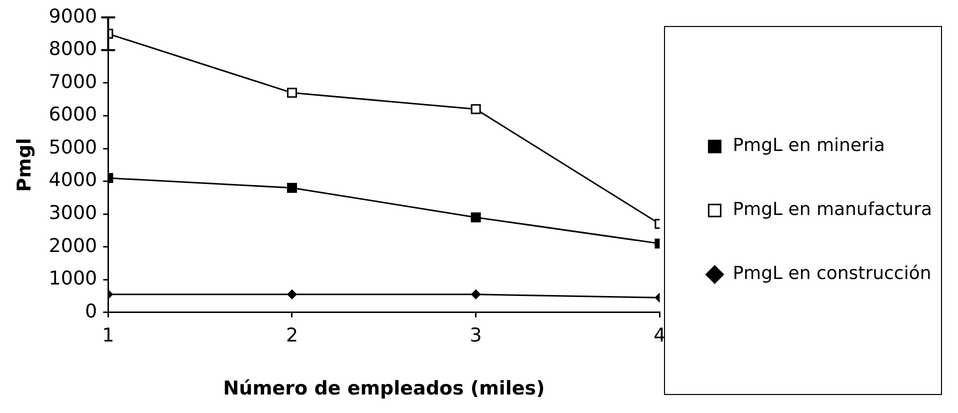  What do you see at coordinates (73, 213) in the screenshot?
I see `y-tick-label: 3000` at bounding box center [73, 213].